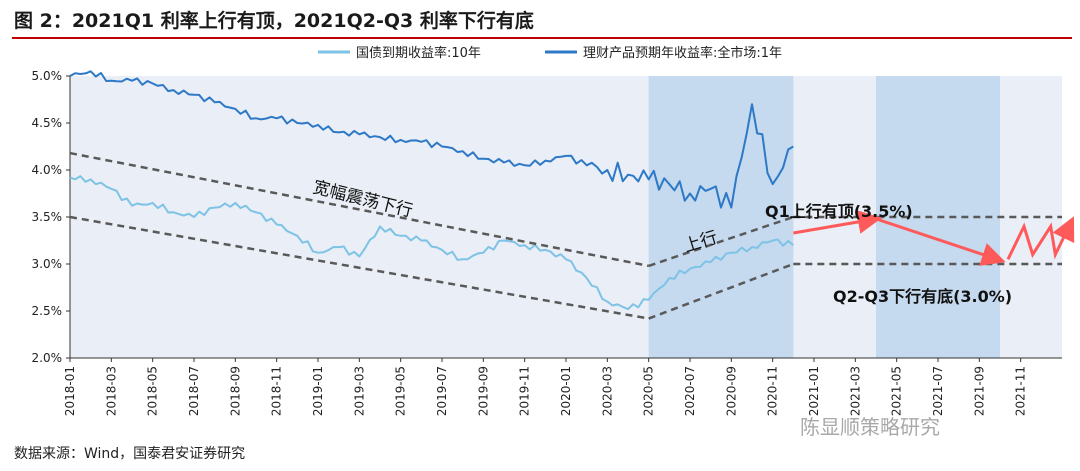 Image resolution: width=1080 pixels, height=471 pixels. What do you see at coordinates (130, 454) in the screenshot?
I see `data-source: 数据来源：Wind，国泰君安证券研究` at bounding box center [130, 454].